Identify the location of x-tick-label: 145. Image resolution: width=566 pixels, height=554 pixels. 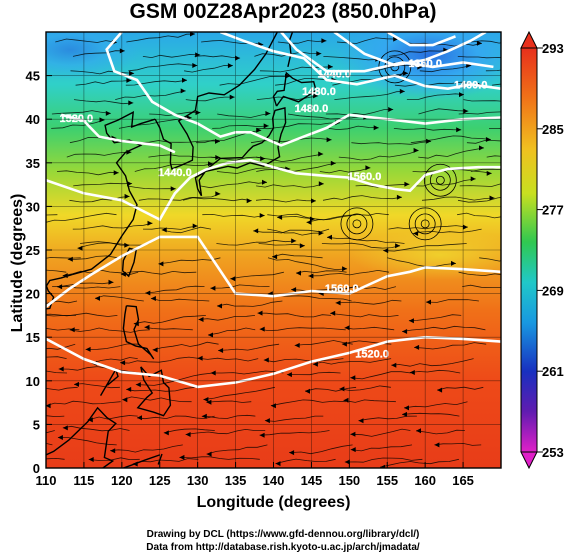
(312, 480).